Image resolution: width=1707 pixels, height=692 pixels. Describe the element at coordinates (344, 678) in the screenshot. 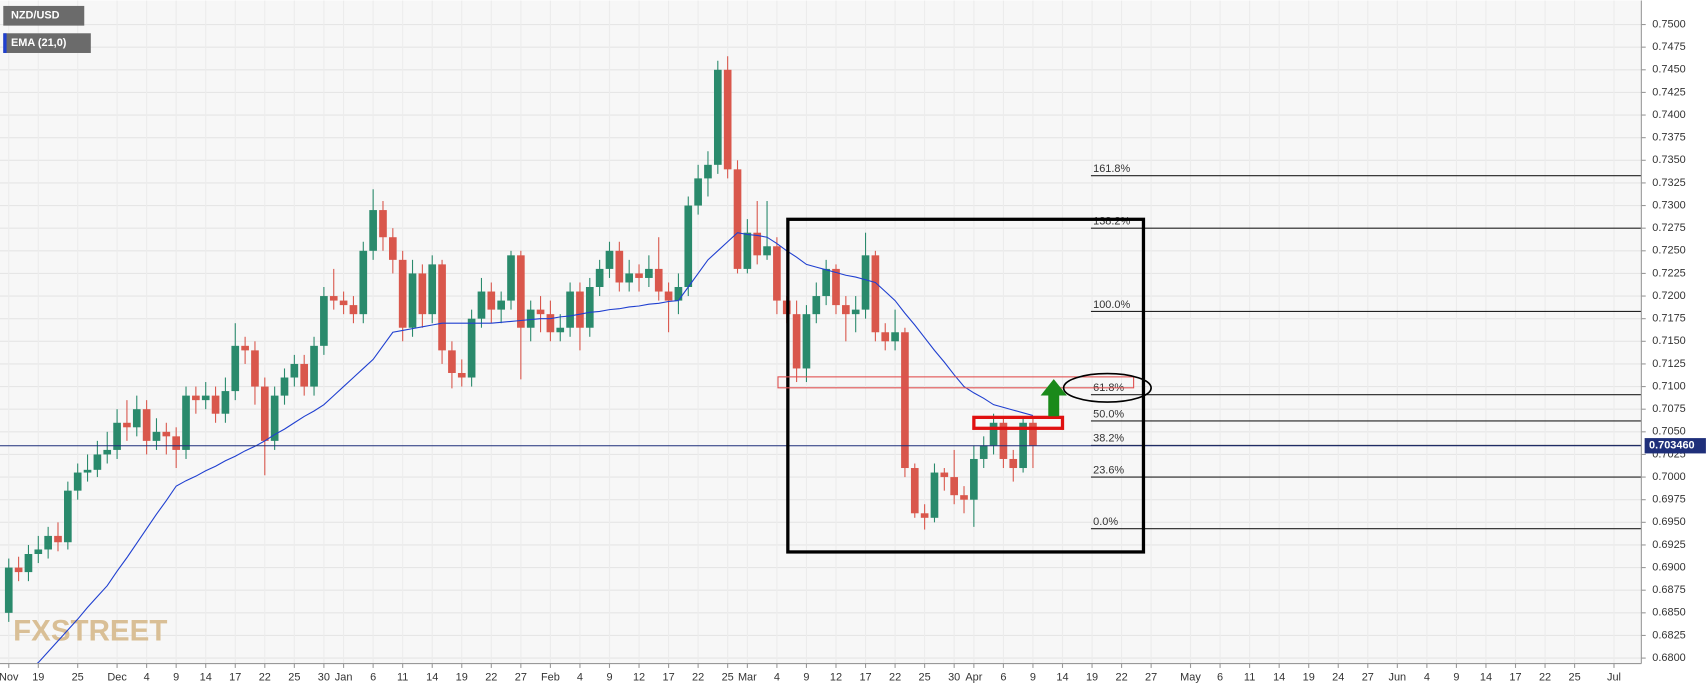

I see `x-tick-label: Jan` at that location.